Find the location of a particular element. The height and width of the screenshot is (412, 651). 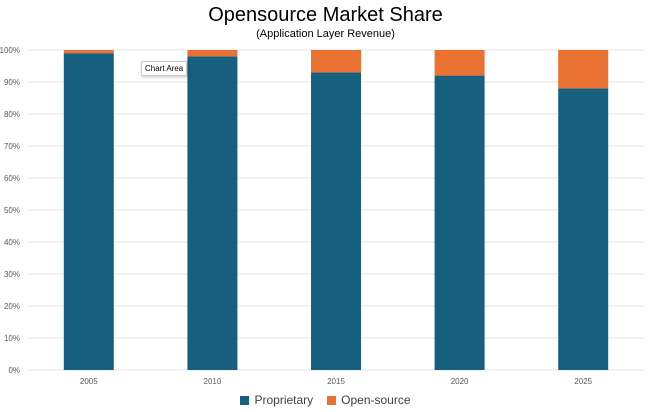

bar-proprietary-2010 is located at coordinates (212, 213).